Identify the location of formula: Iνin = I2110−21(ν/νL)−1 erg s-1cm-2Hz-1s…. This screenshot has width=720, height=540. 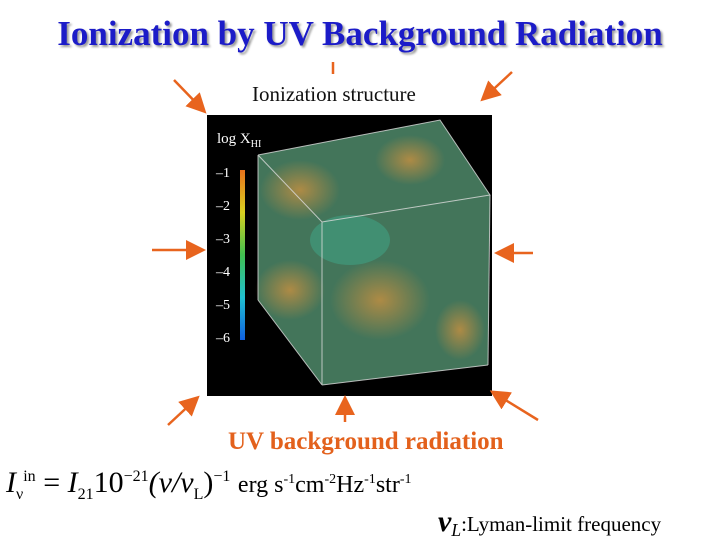
(208, 485).